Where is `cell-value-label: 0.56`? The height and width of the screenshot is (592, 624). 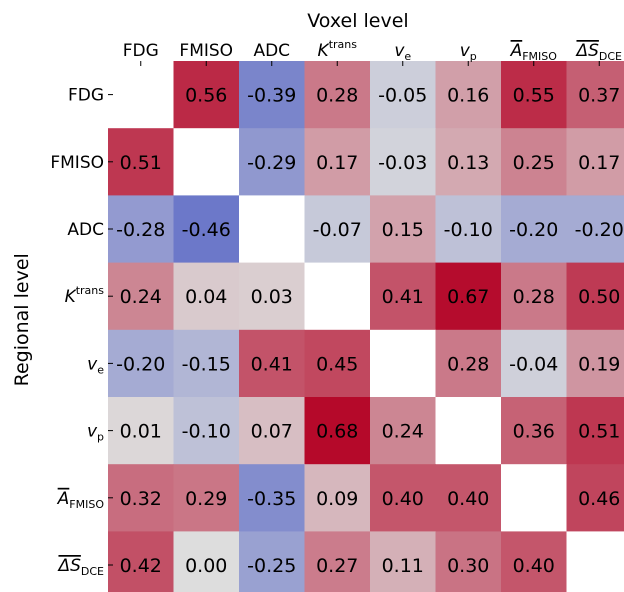 cell-value-label: 0.56 is located at coordinates (206, 96).